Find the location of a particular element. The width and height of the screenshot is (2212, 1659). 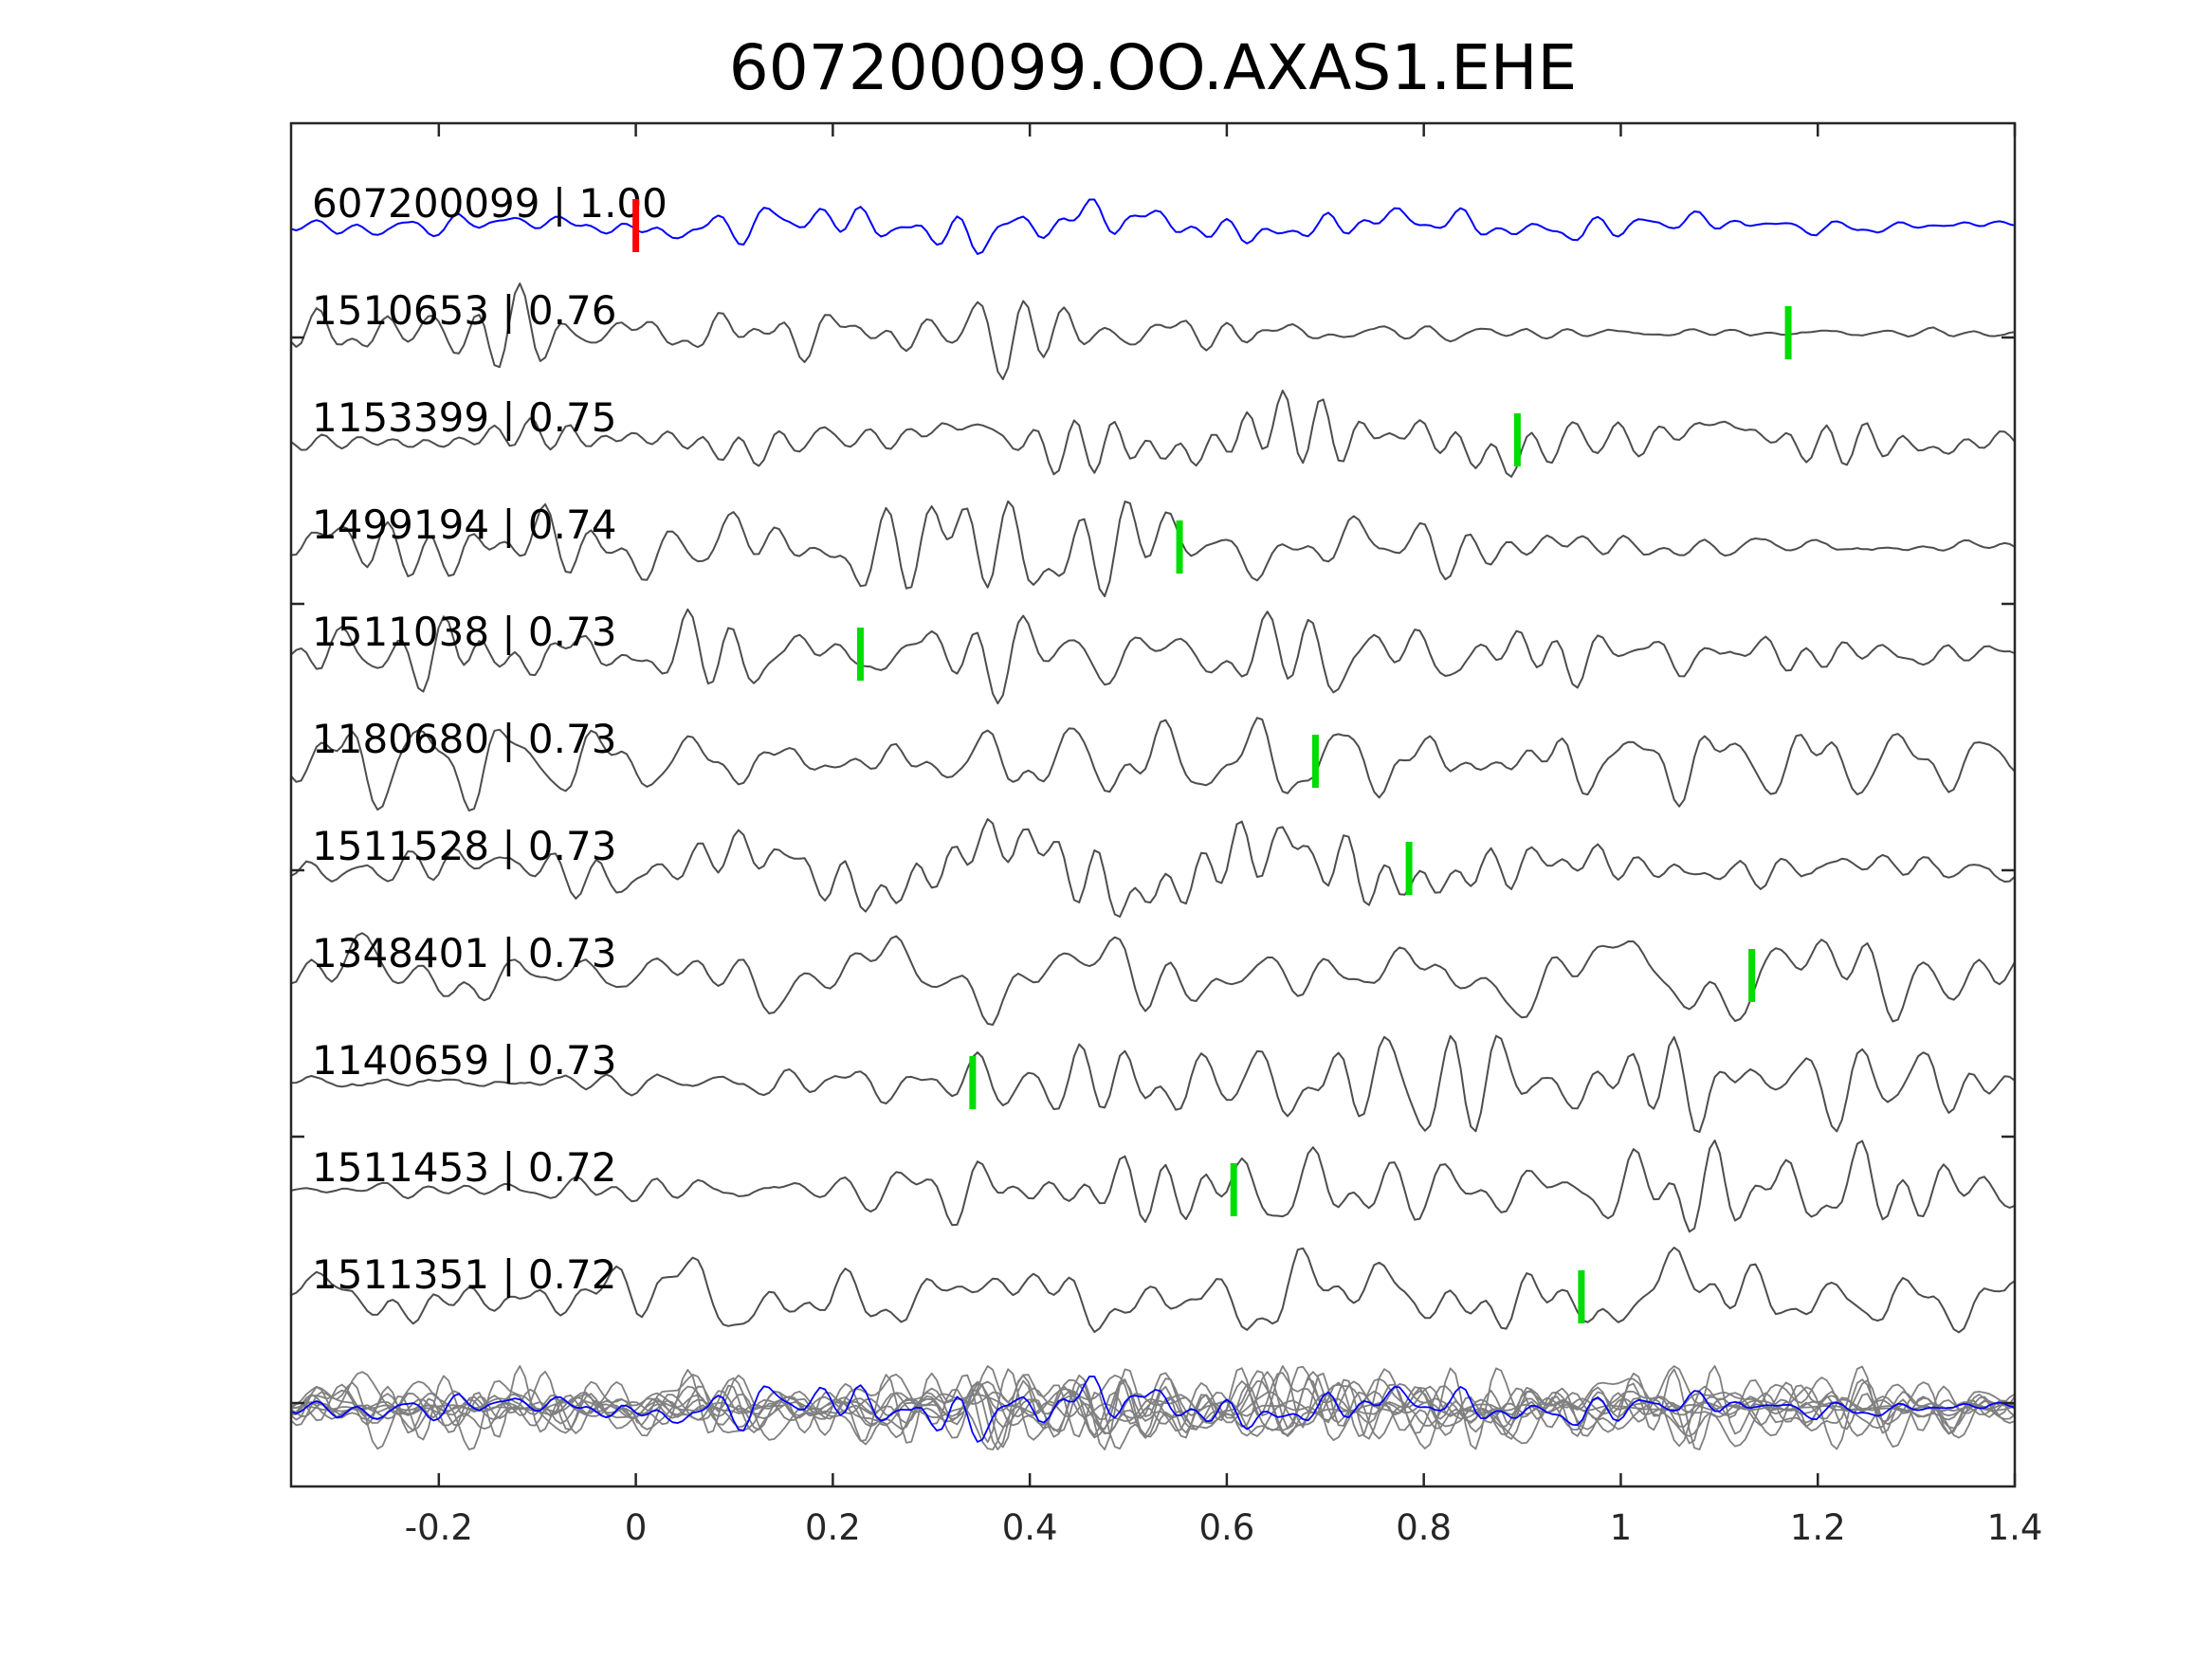

trace-label-0: 607200099 | 1.00 is located at coordinates (489, 203).